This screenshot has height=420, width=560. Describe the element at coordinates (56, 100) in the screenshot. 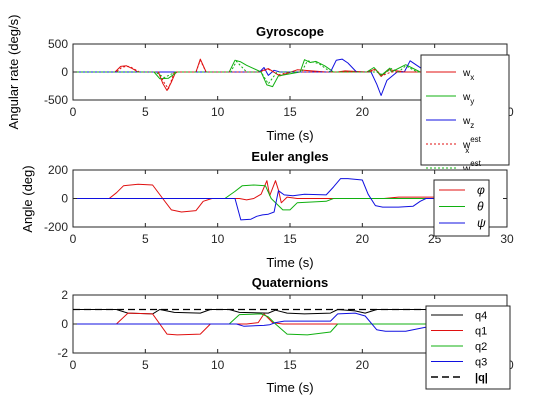

I see `y-tick-label: -500` at that location.